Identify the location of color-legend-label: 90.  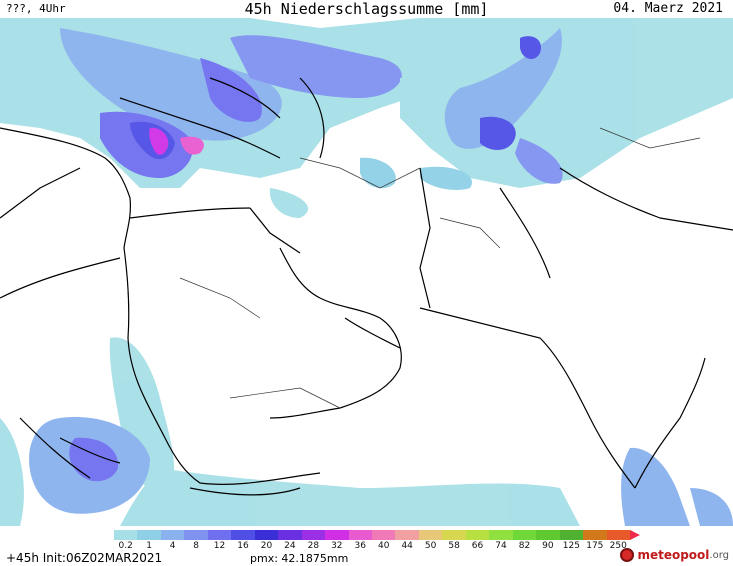
(548, 546).